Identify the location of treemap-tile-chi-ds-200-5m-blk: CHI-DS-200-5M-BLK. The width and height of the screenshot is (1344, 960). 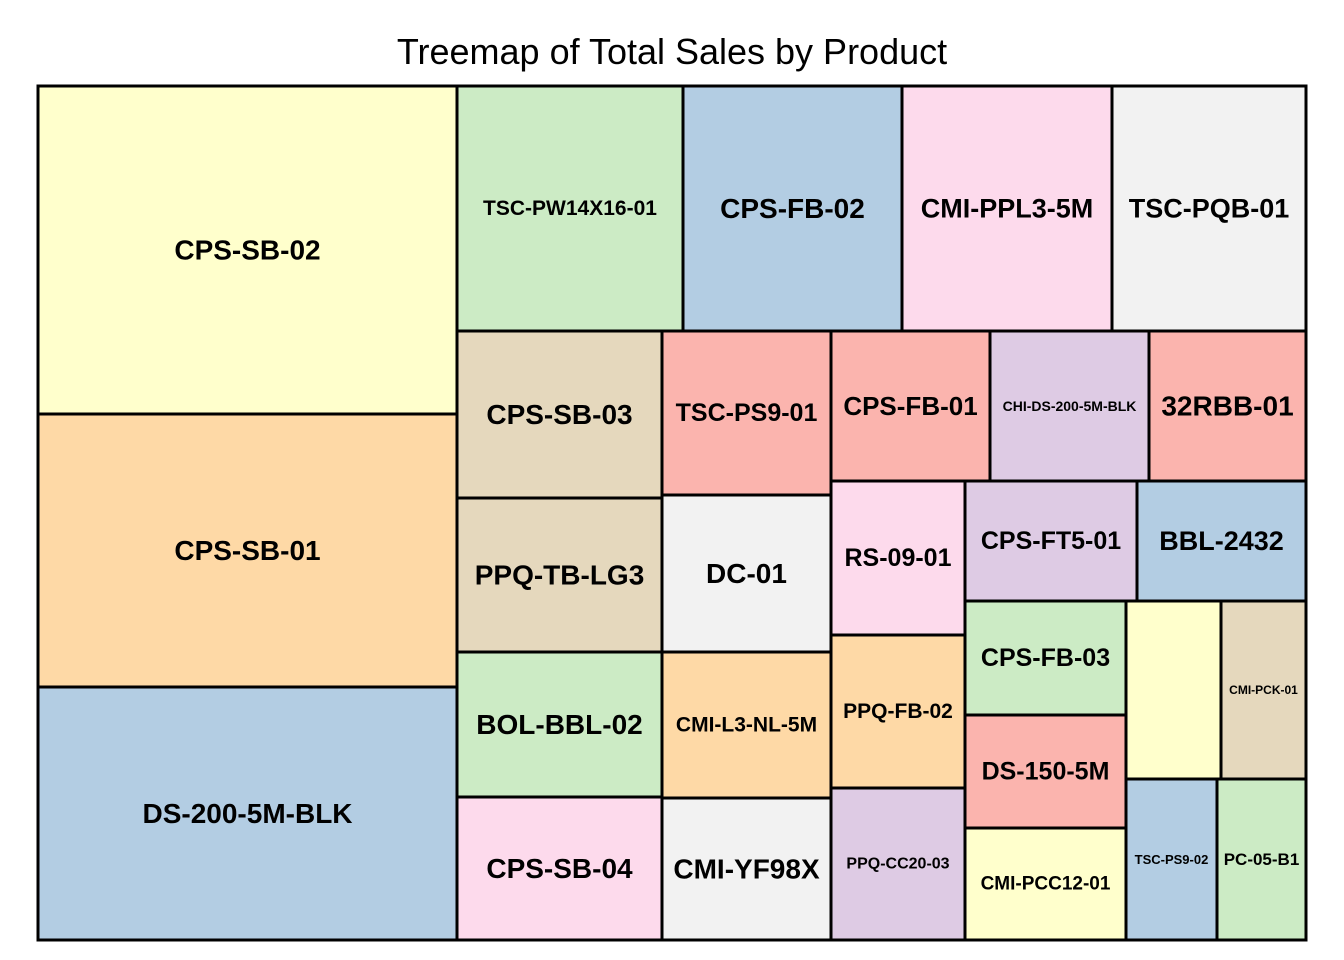
(1069, 406).